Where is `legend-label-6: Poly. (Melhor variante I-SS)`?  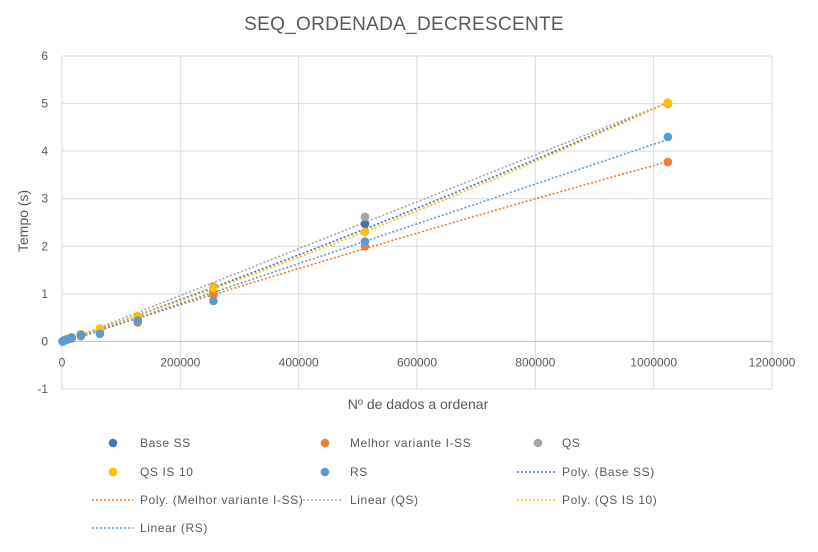
legend-label-6: Poly. (Melhor variante I-SS) is located at coordinates (221, 500).